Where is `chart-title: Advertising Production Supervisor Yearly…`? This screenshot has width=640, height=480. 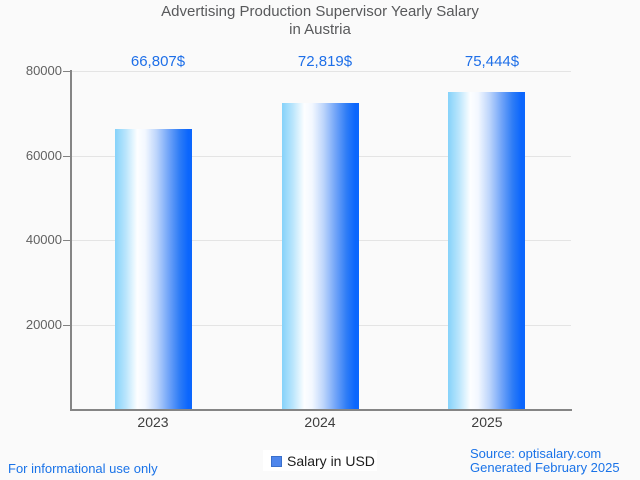 chart-title: Advertising Production Supervisor Yearly… is located at coordinates (320, 20).